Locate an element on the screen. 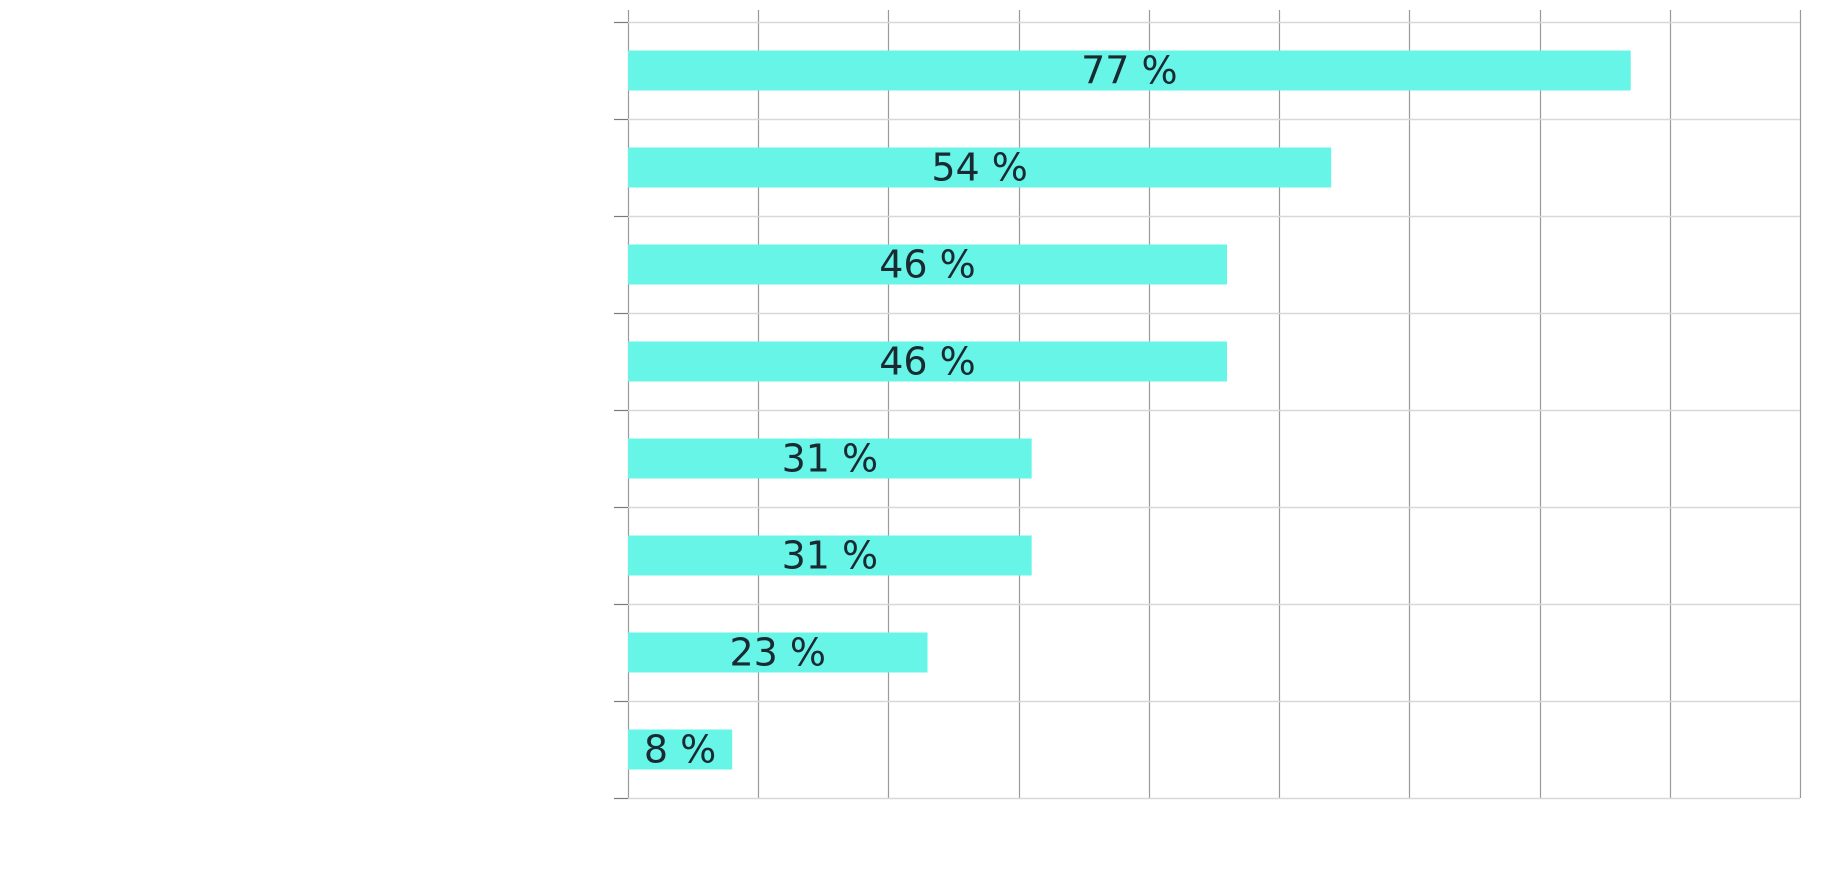  bar-value-label: 77 % is located at coordinates (1129, 71).